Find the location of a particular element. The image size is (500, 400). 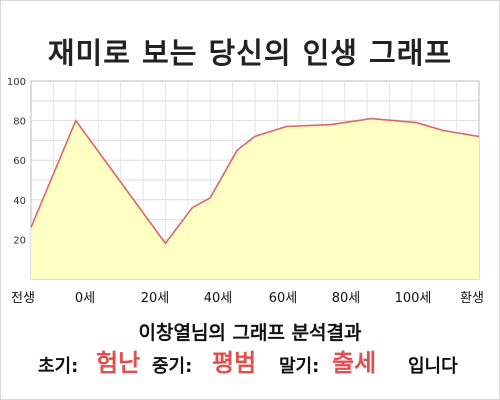

x-tick-label: 전생 is located at coordinates (23, 298).